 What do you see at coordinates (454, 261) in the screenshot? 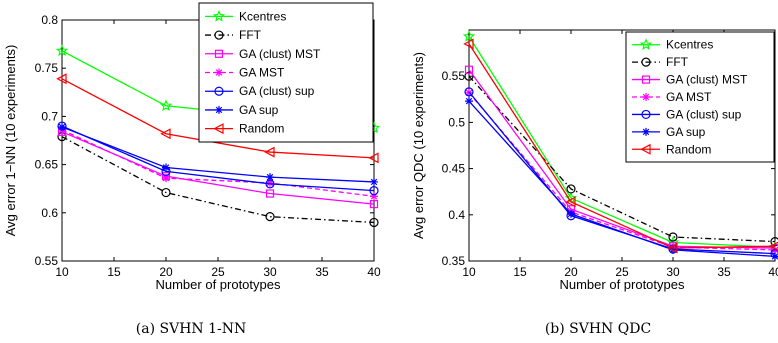
I see `y-tick-label: 0.35` at bounding box center [454, 261].